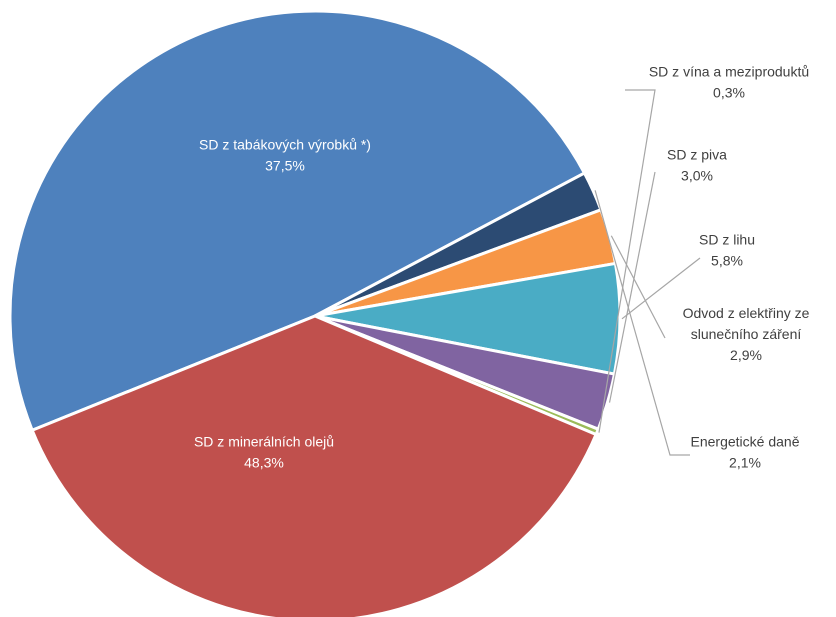  I want to click on slice-name-label: SD z piva, so click(697, 155).